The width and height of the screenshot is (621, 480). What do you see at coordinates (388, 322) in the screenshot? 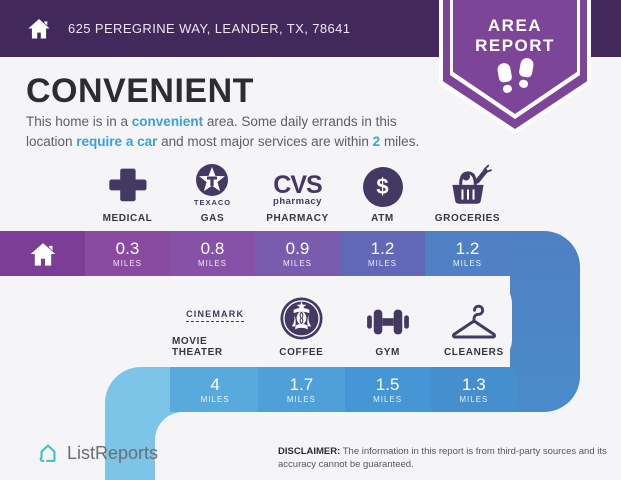
I see `dumbbell-icon` at bounding box center [388, 322].